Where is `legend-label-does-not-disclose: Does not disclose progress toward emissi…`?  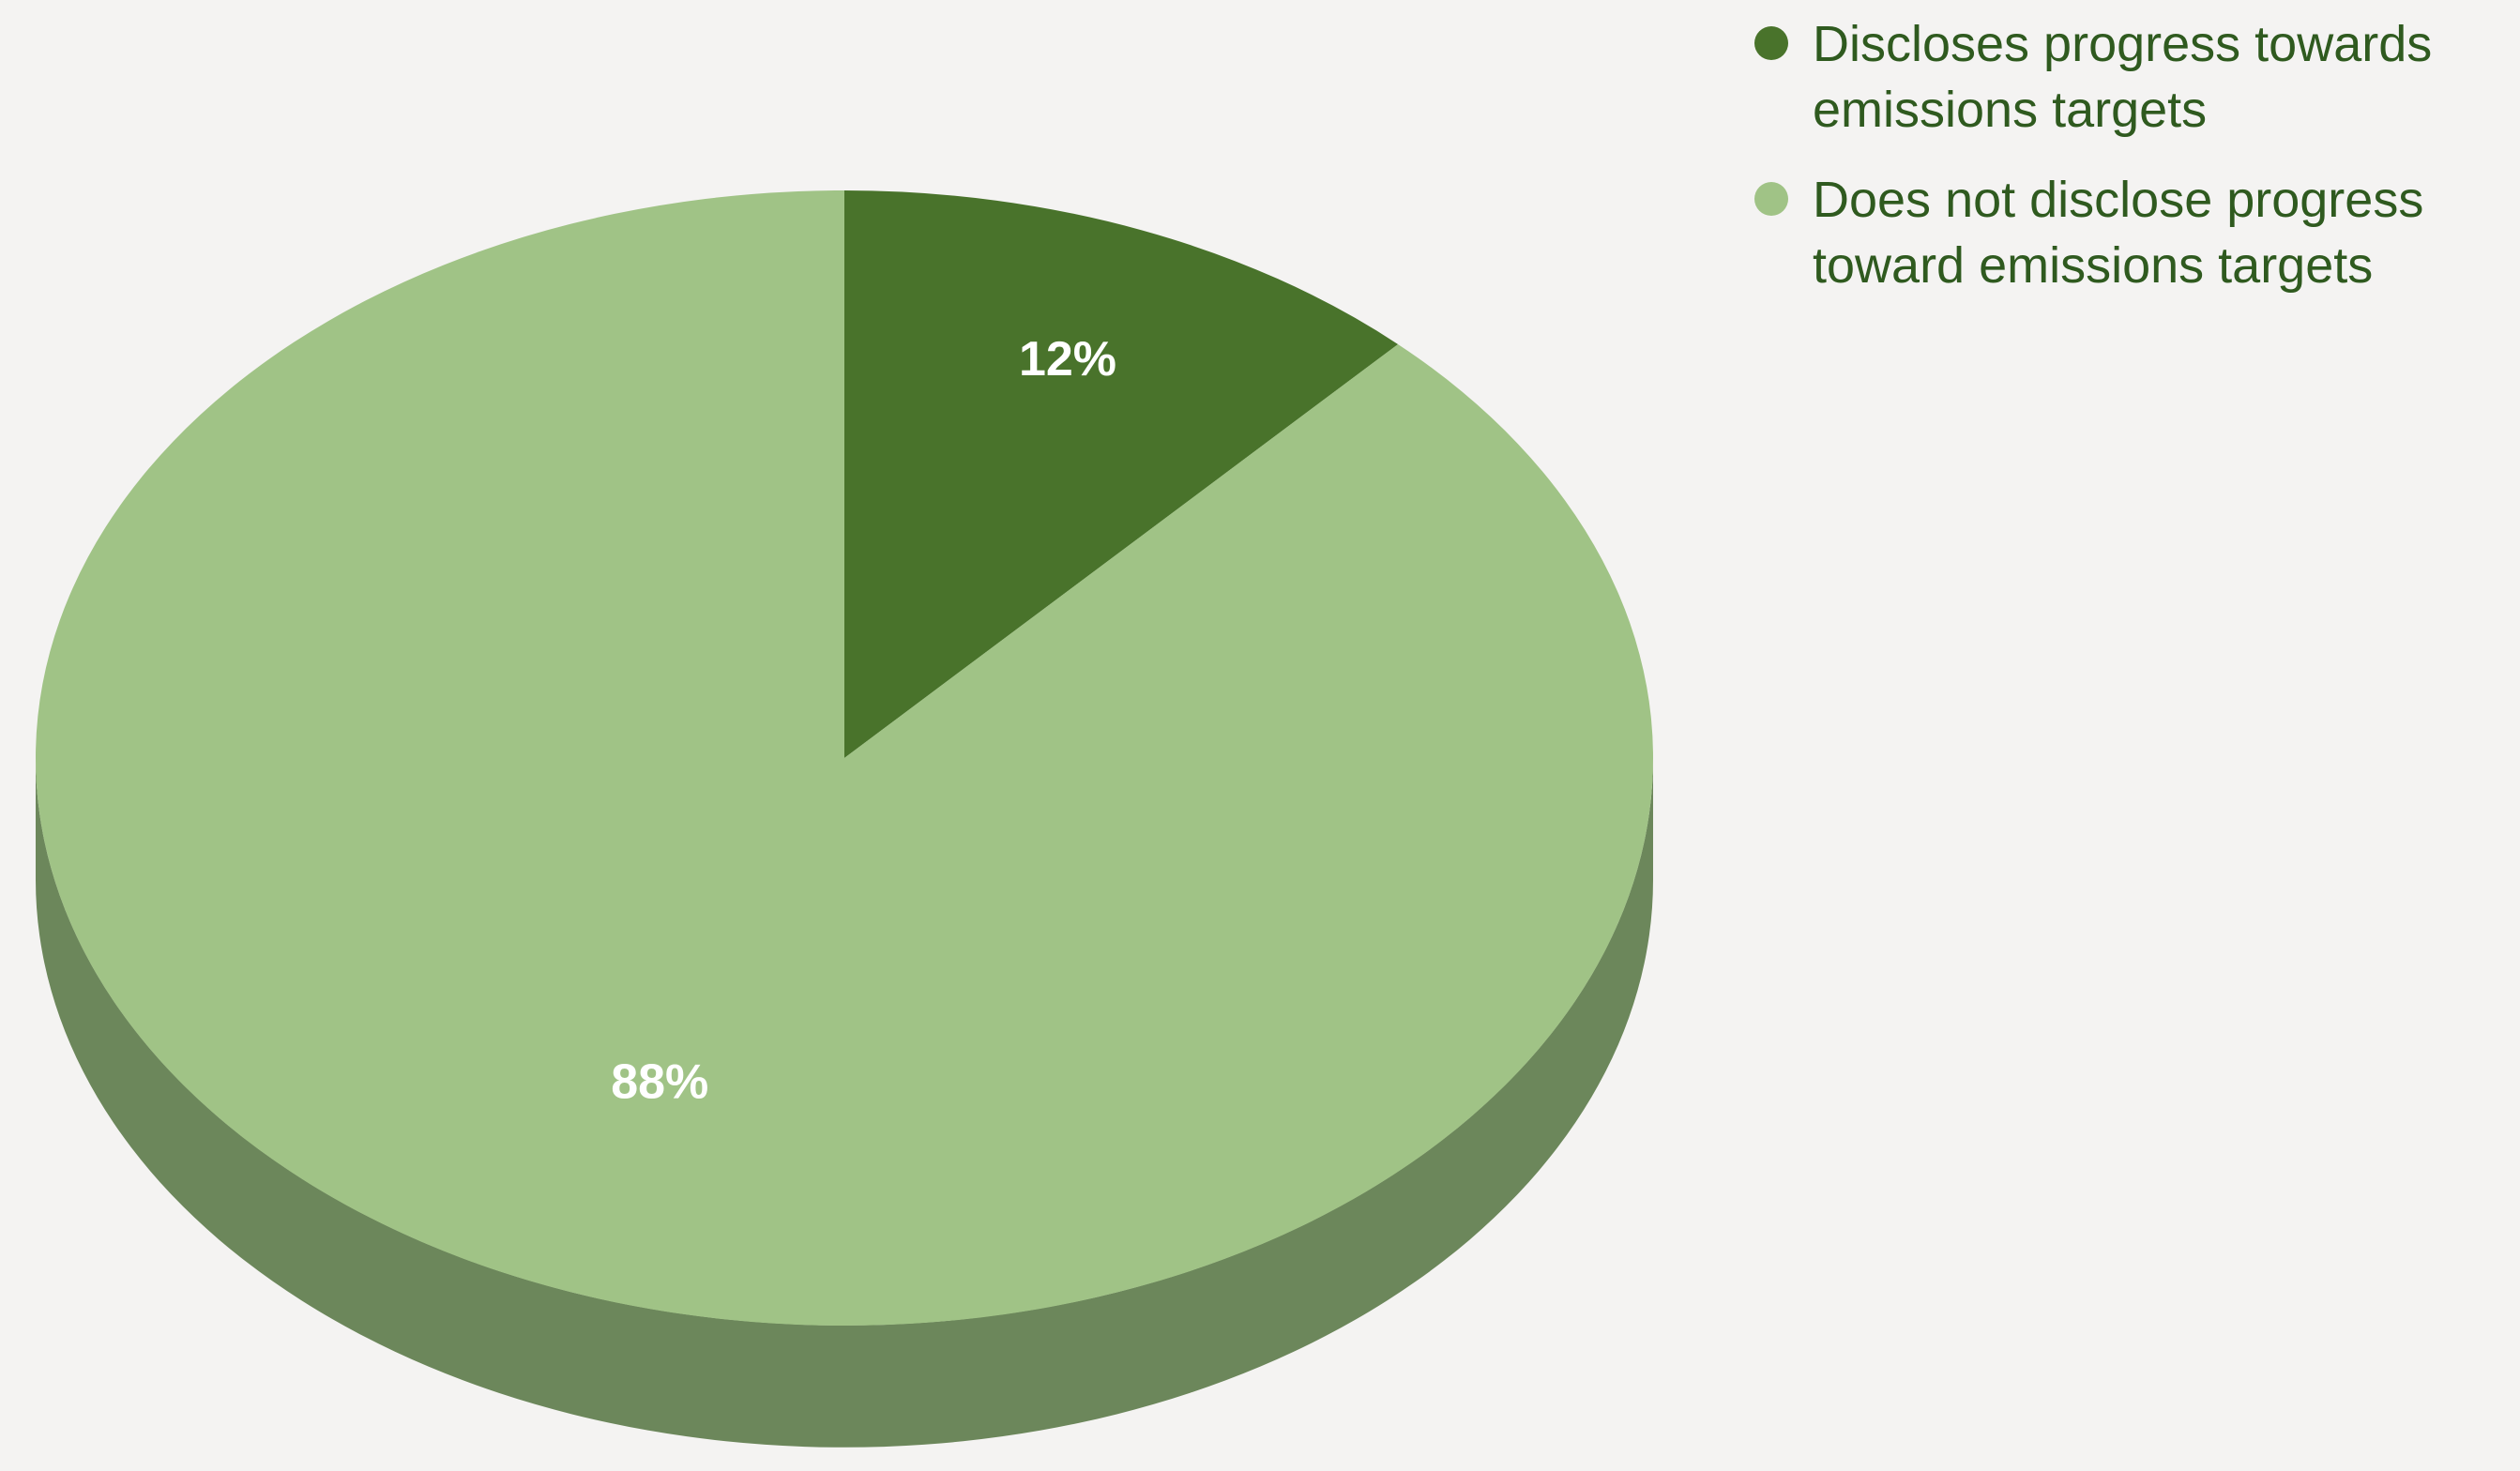 legend-label-does-not-disclose: Does not disclose progress toward emissi… is located at coordinates (2118, 233).